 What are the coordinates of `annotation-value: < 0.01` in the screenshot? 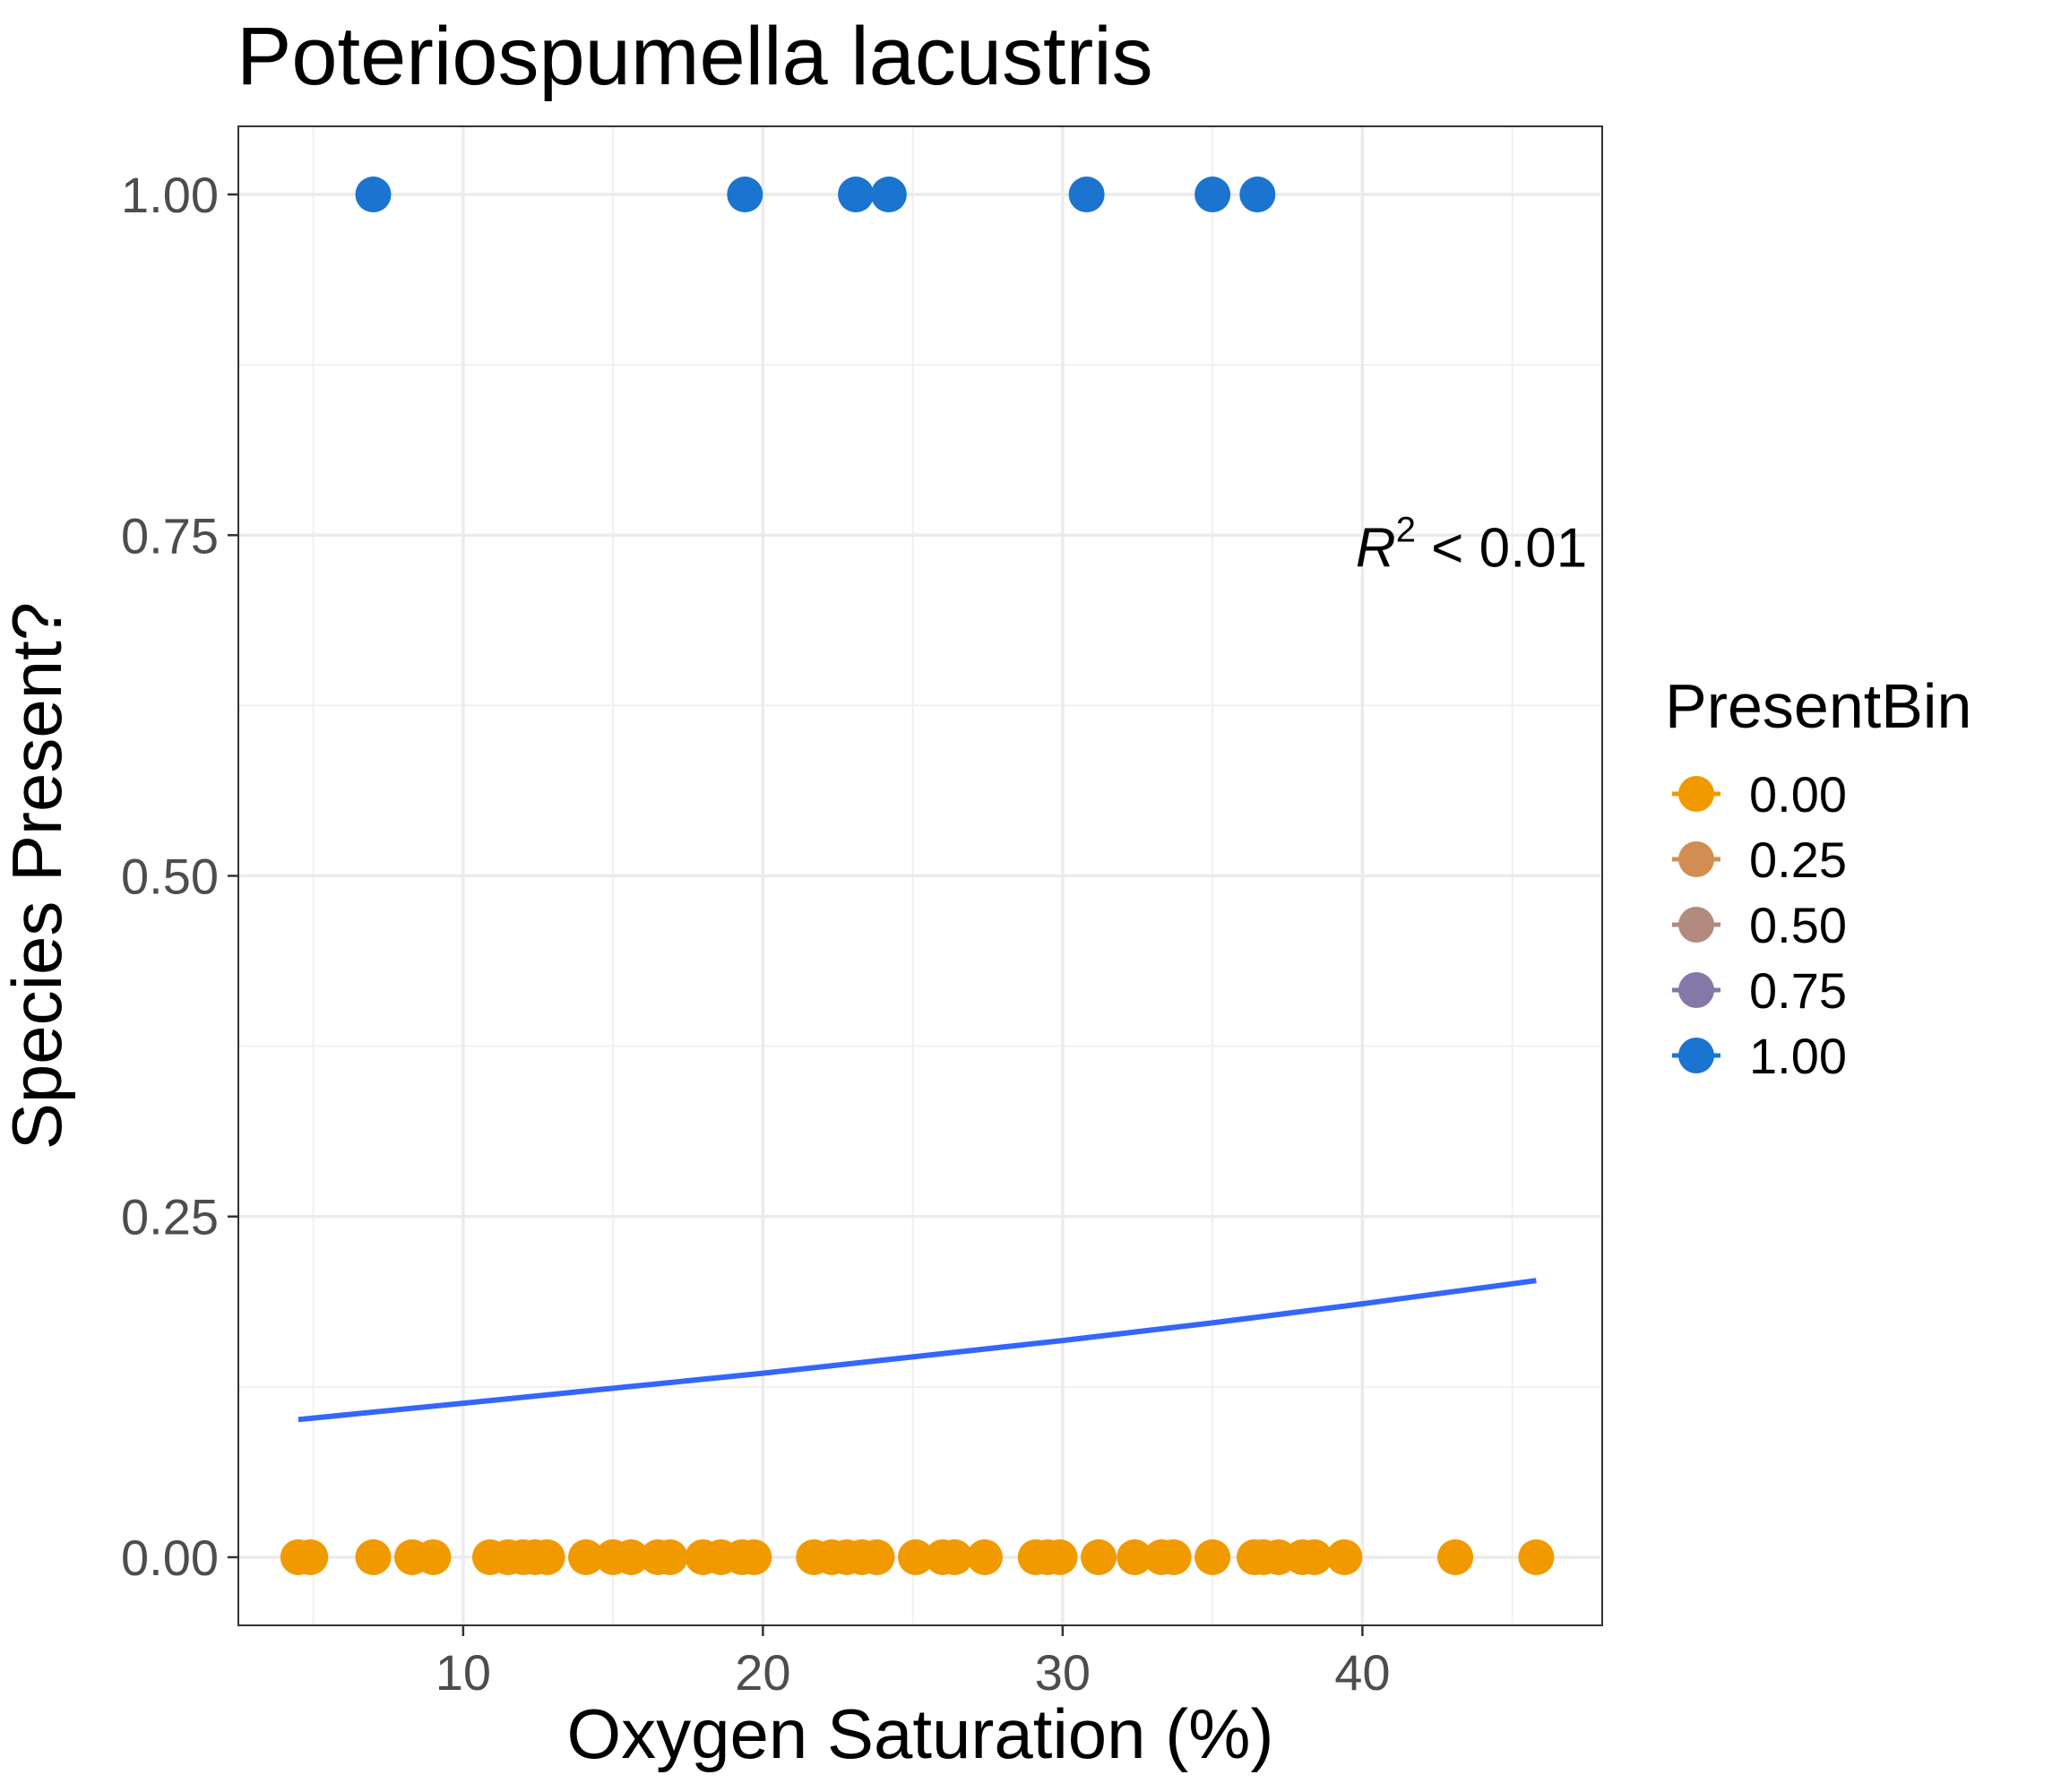 It's located at (1501, 548).